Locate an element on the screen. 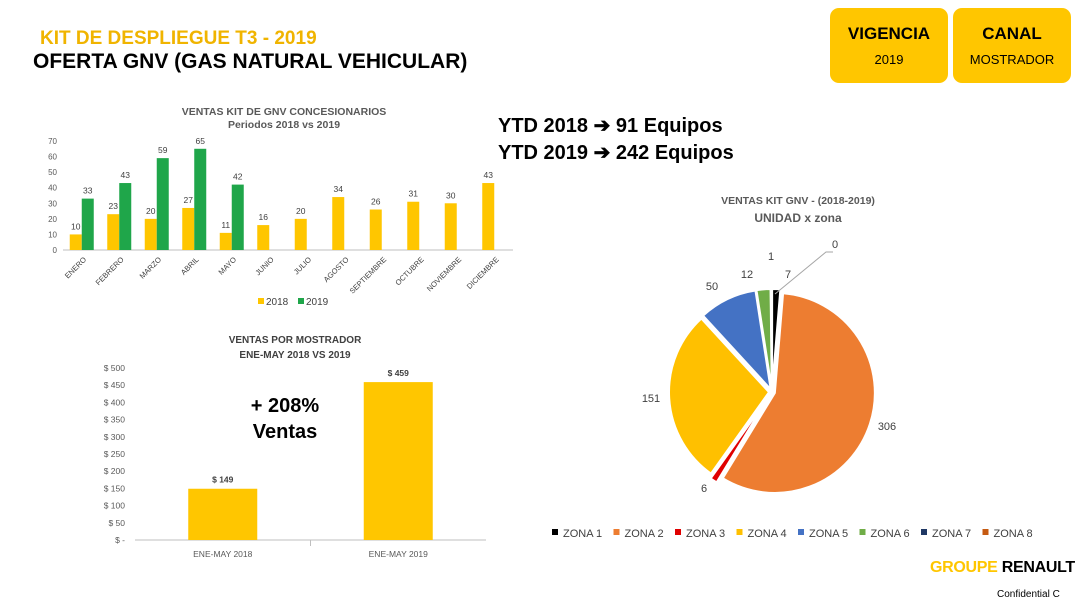 The height and width of the screenshot is (608, 1080). x-tick-label: AGOSTO is located at coordinates (336, 269).